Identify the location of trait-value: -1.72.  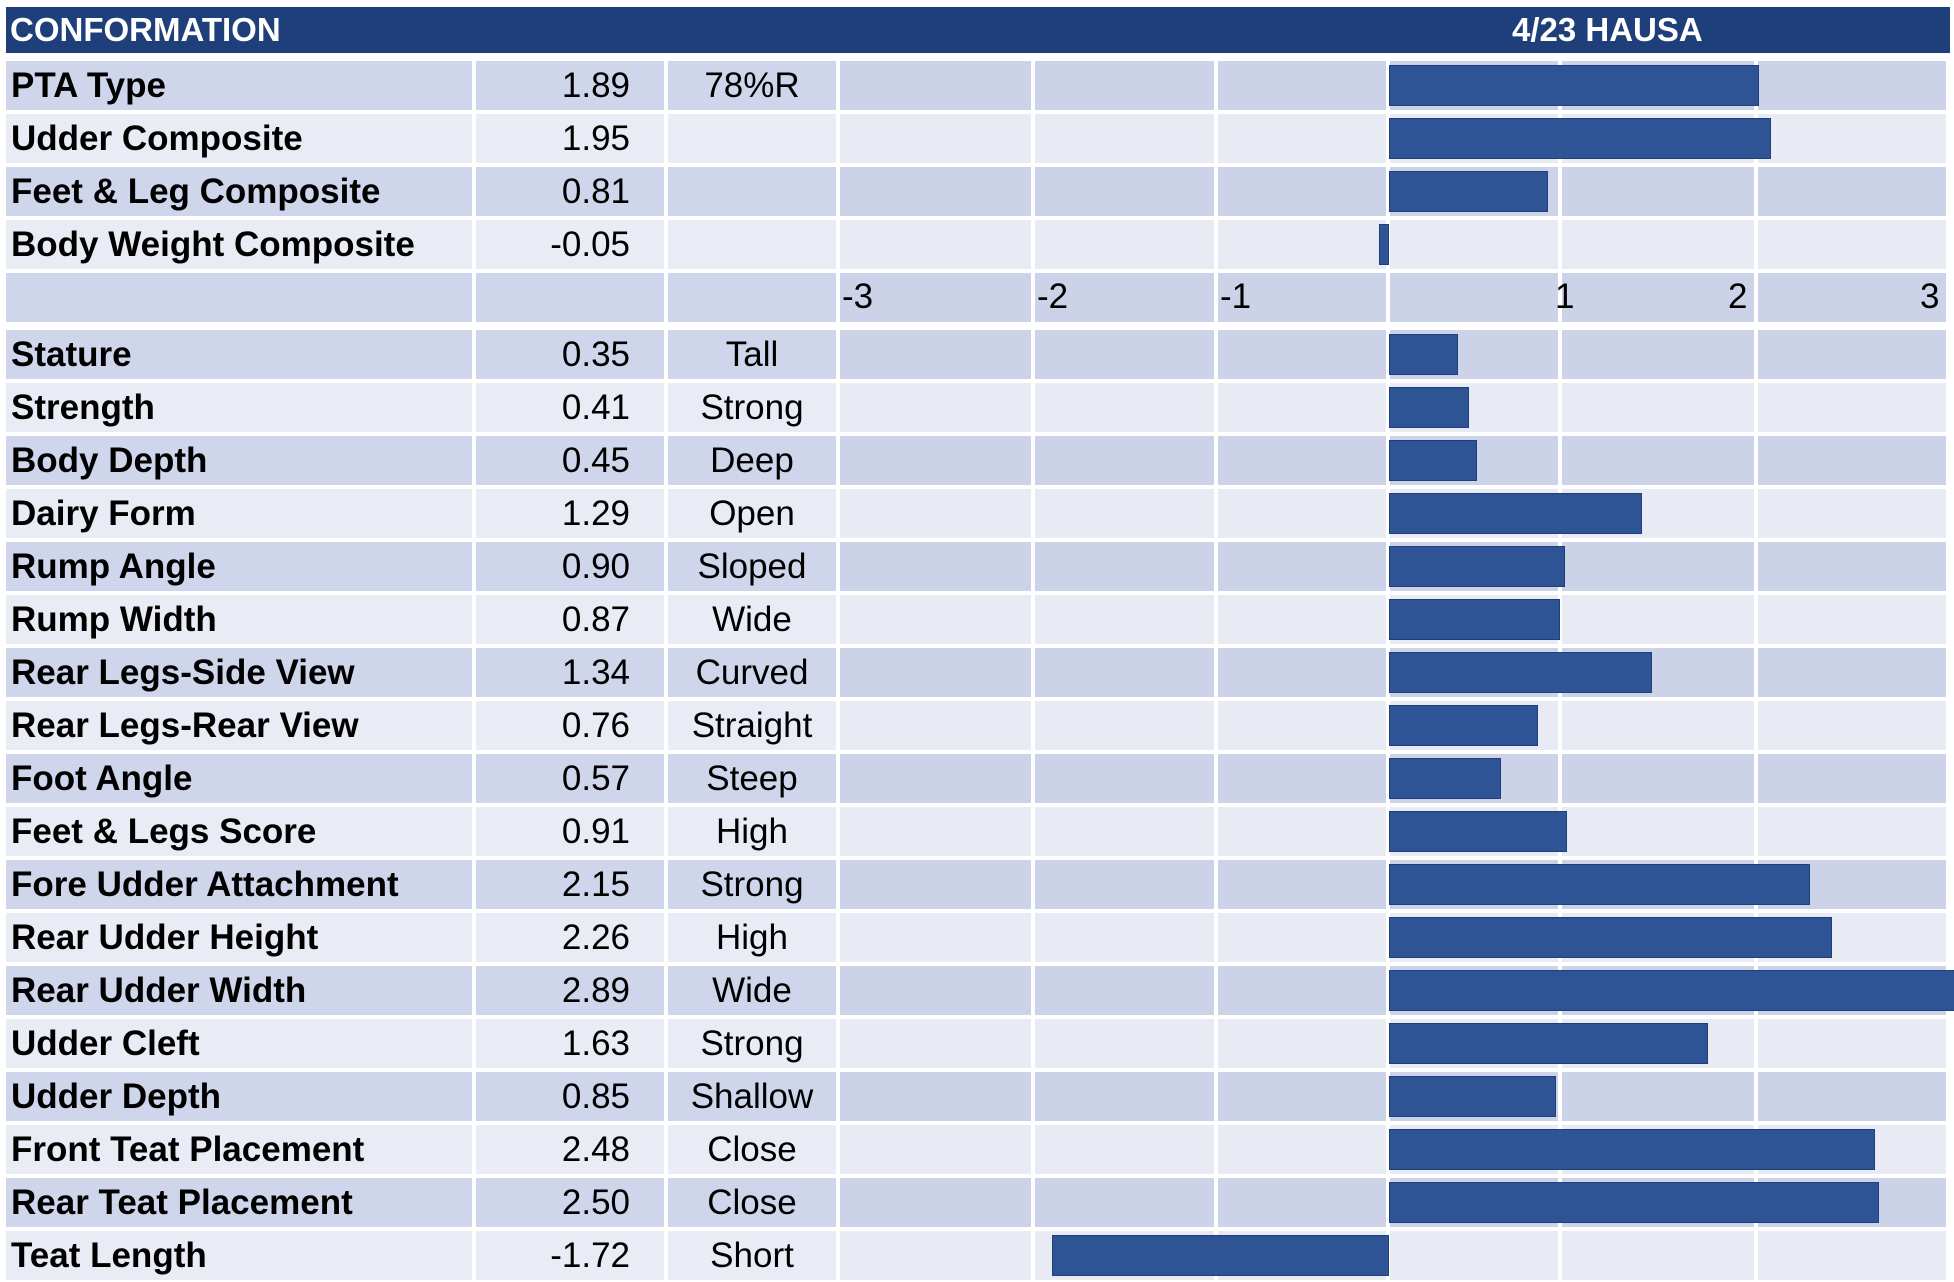
(570, 1255).